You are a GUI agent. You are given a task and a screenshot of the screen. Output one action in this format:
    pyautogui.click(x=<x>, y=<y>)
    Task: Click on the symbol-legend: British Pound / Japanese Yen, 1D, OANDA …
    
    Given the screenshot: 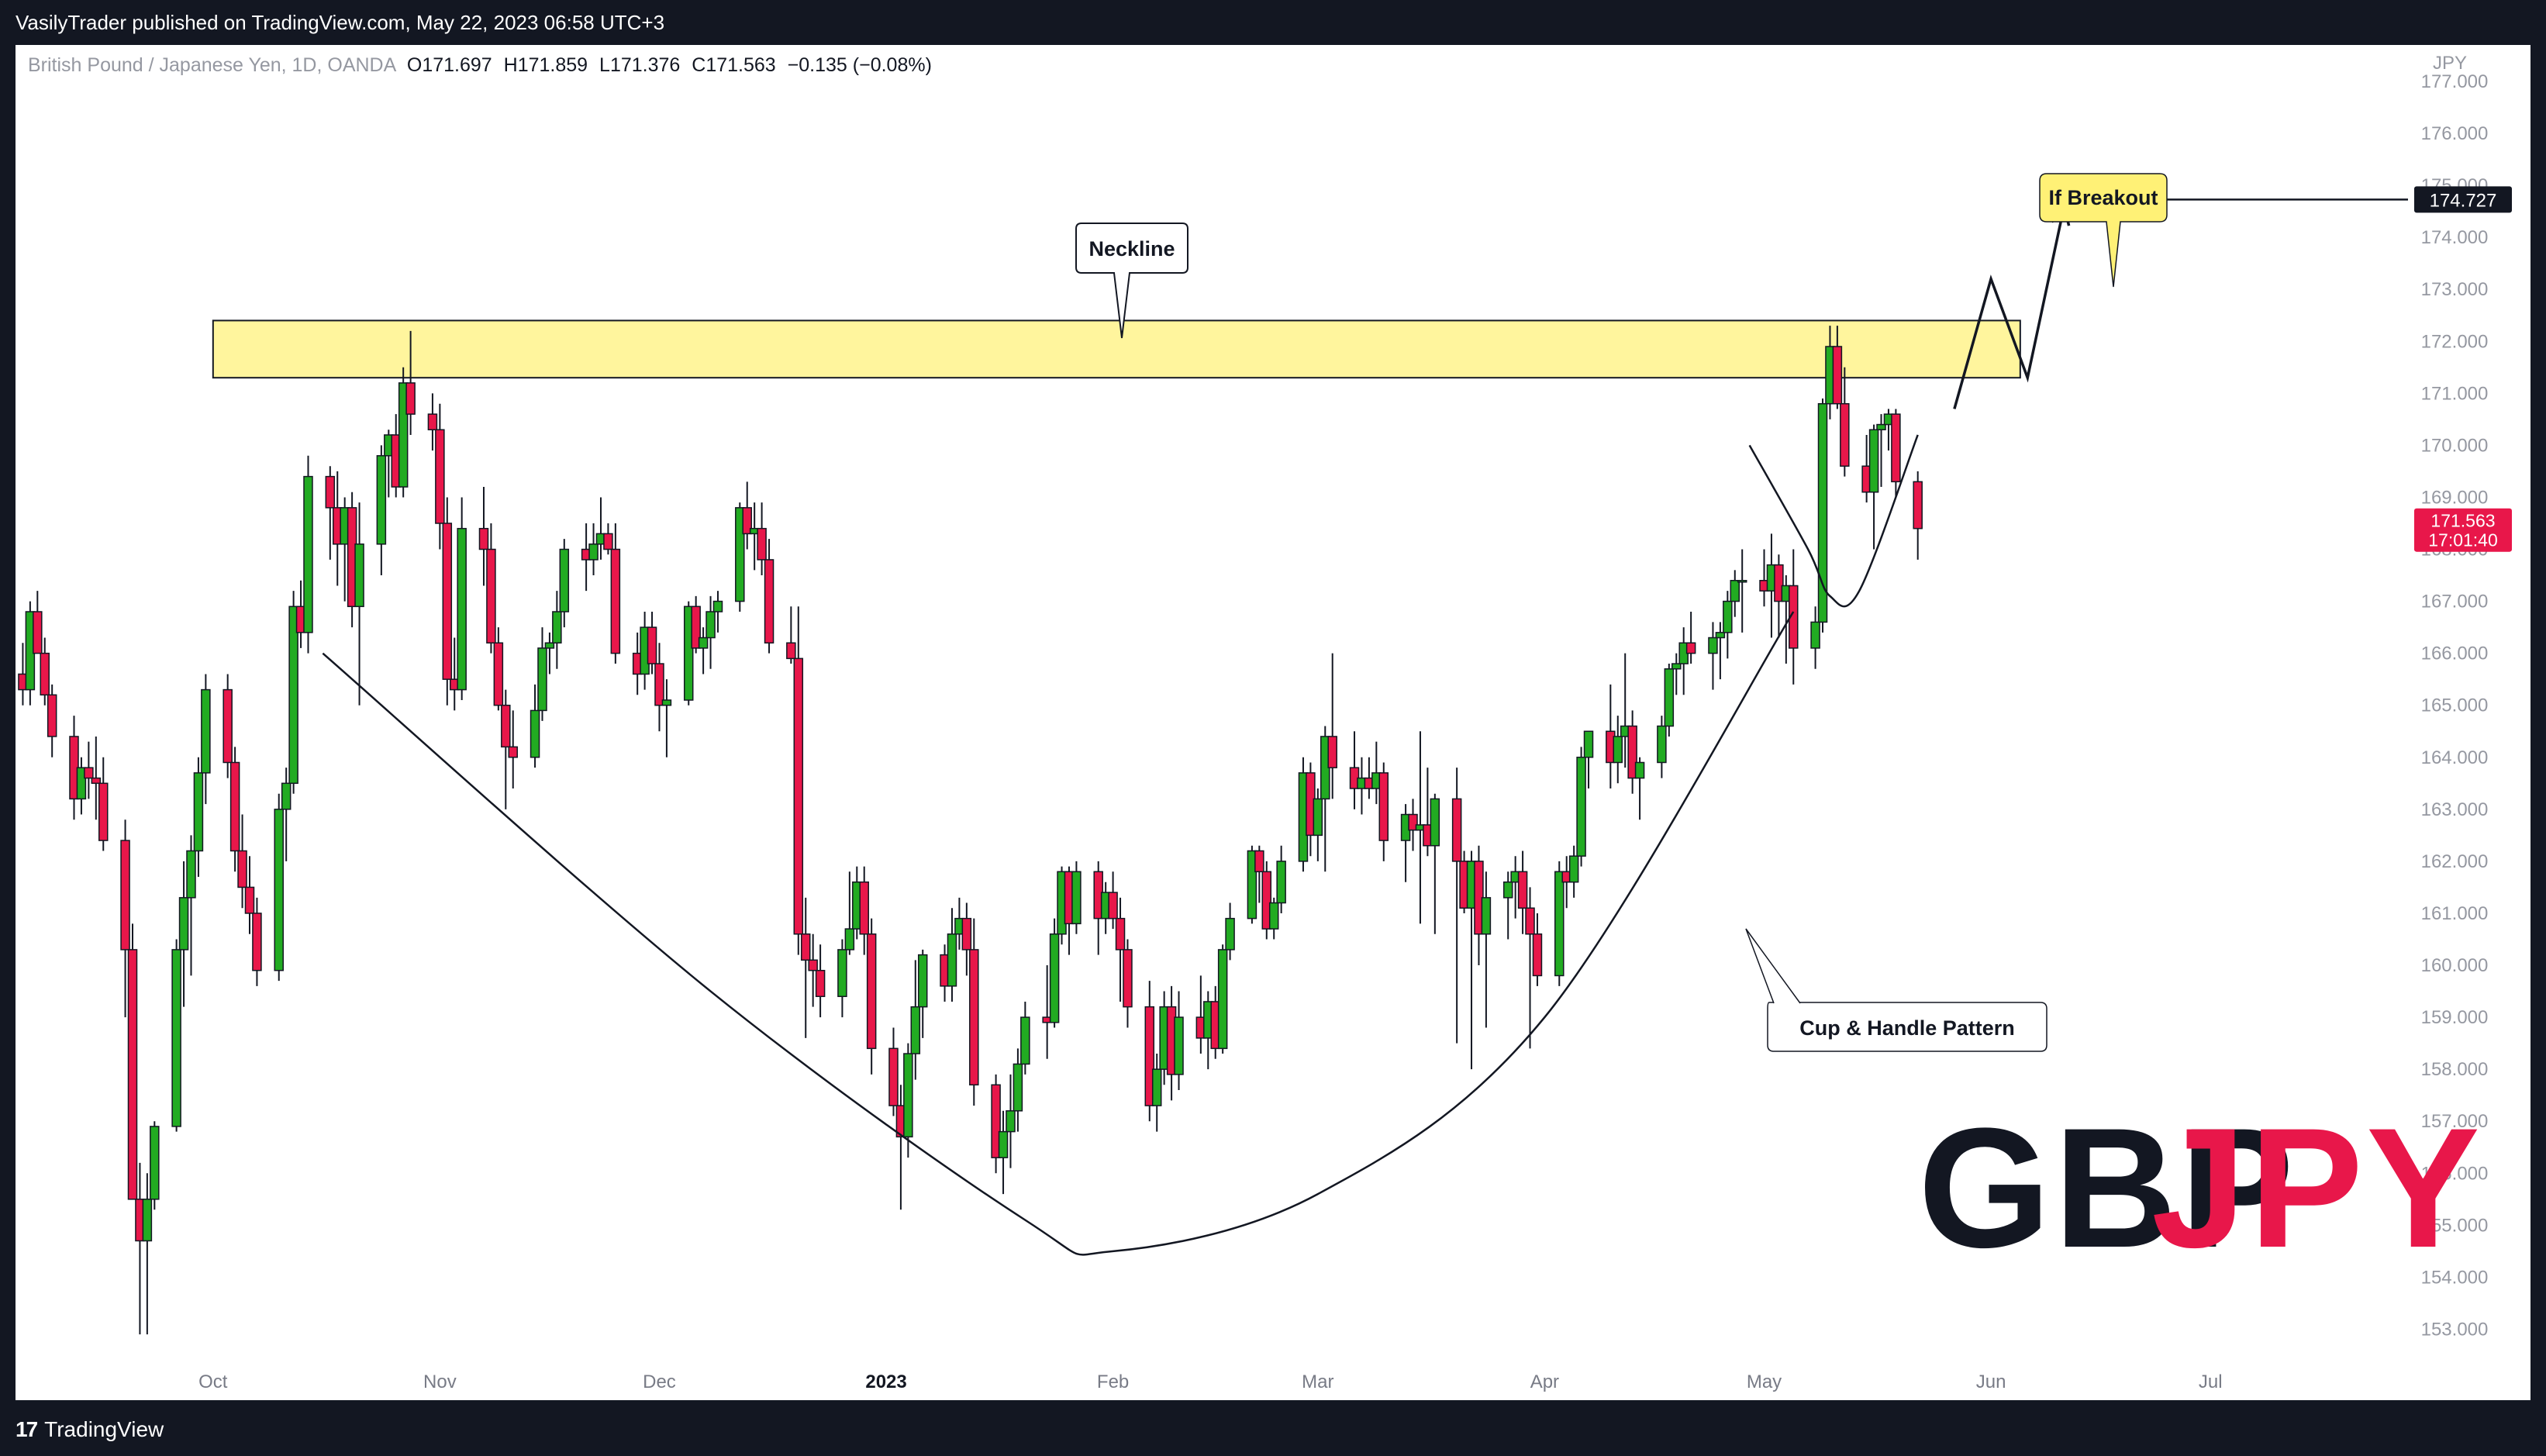 What is the action you would take?
    pyautogui.click(x=480, y=65)
    